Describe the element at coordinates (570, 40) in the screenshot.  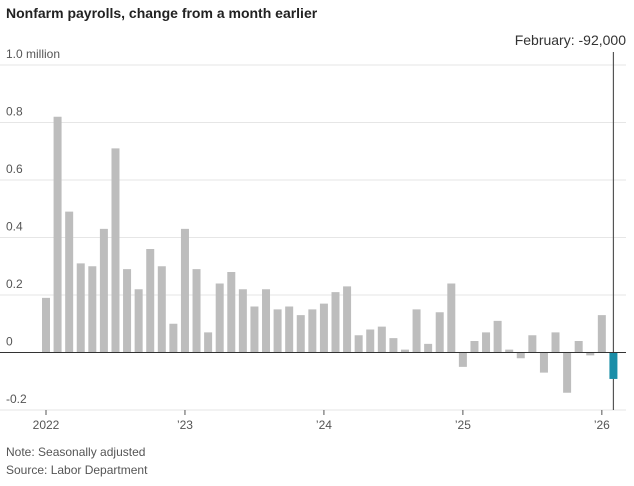
I see `annotation: February: -92,000` at that location.